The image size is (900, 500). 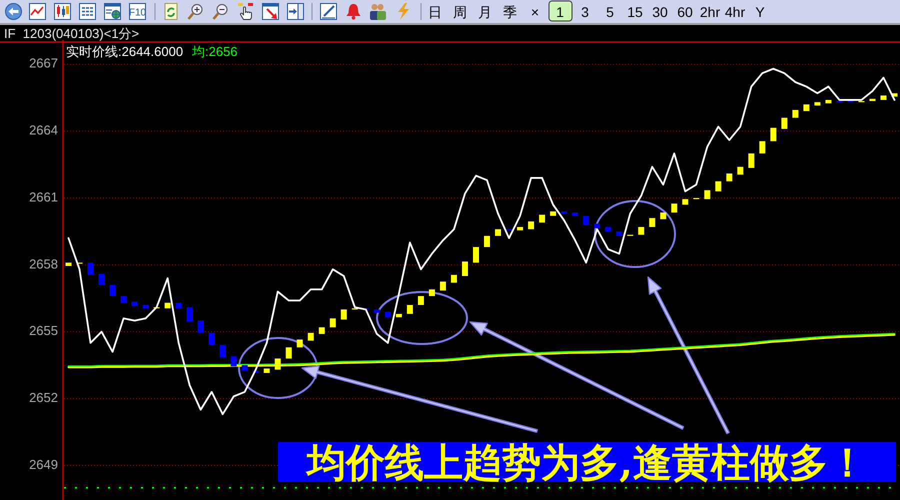 What do you see at coordinates (43, 464) in the screenshot?
I see `y-tick-label: 2649` at bounding box center [43, 464].